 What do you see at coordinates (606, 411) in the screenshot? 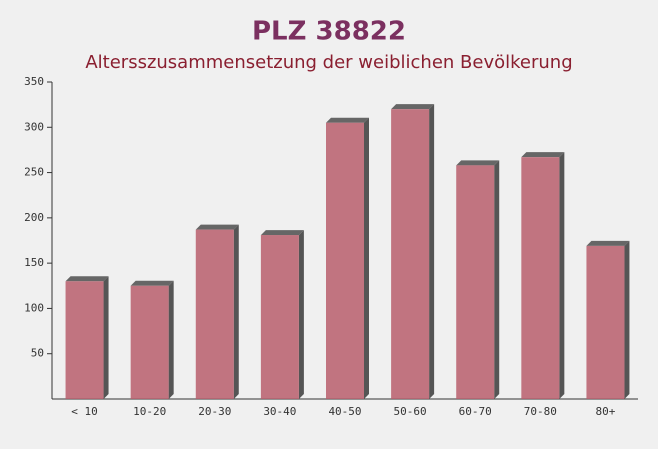
I see `x-tick-label: 80+` at bounding box center [606, 411].